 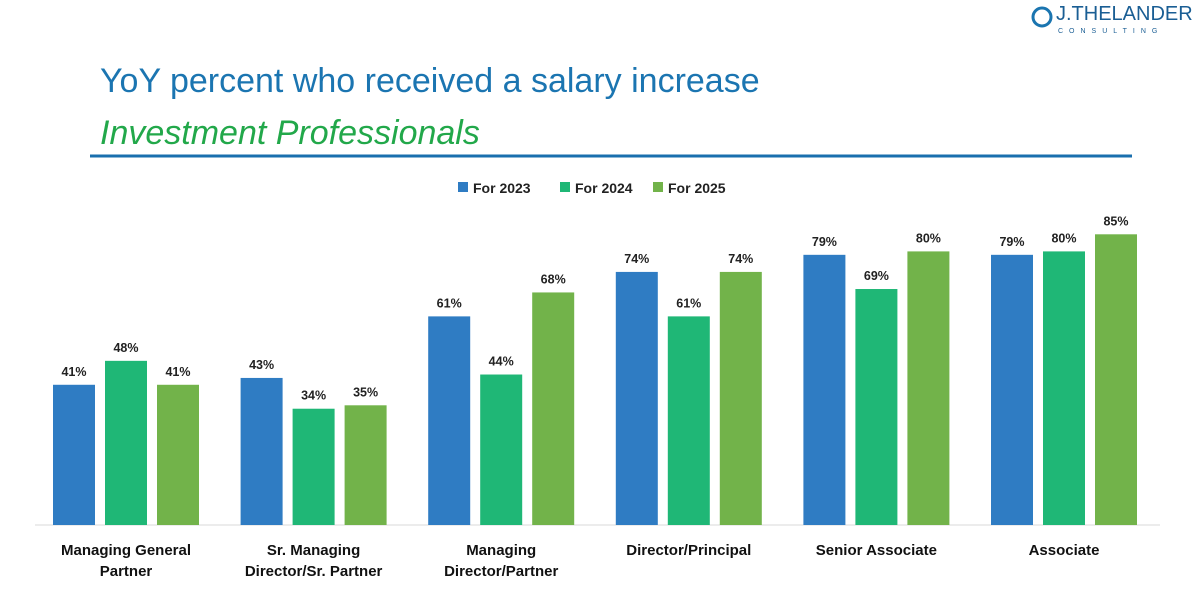 I want to click on logo-icon, so click(x=1042, y=17).